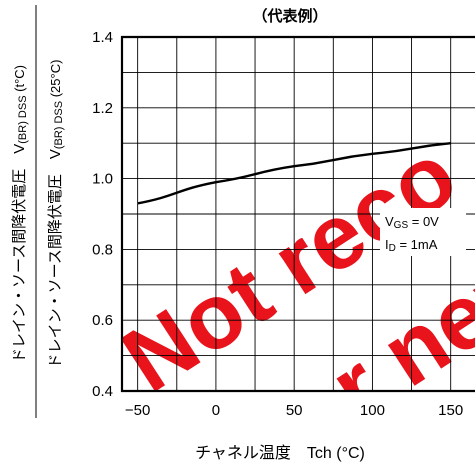 This screenshot has width=475, height=468. I want to click on x-tick-labels: −50 0 50 100 150, so click(294, 410).